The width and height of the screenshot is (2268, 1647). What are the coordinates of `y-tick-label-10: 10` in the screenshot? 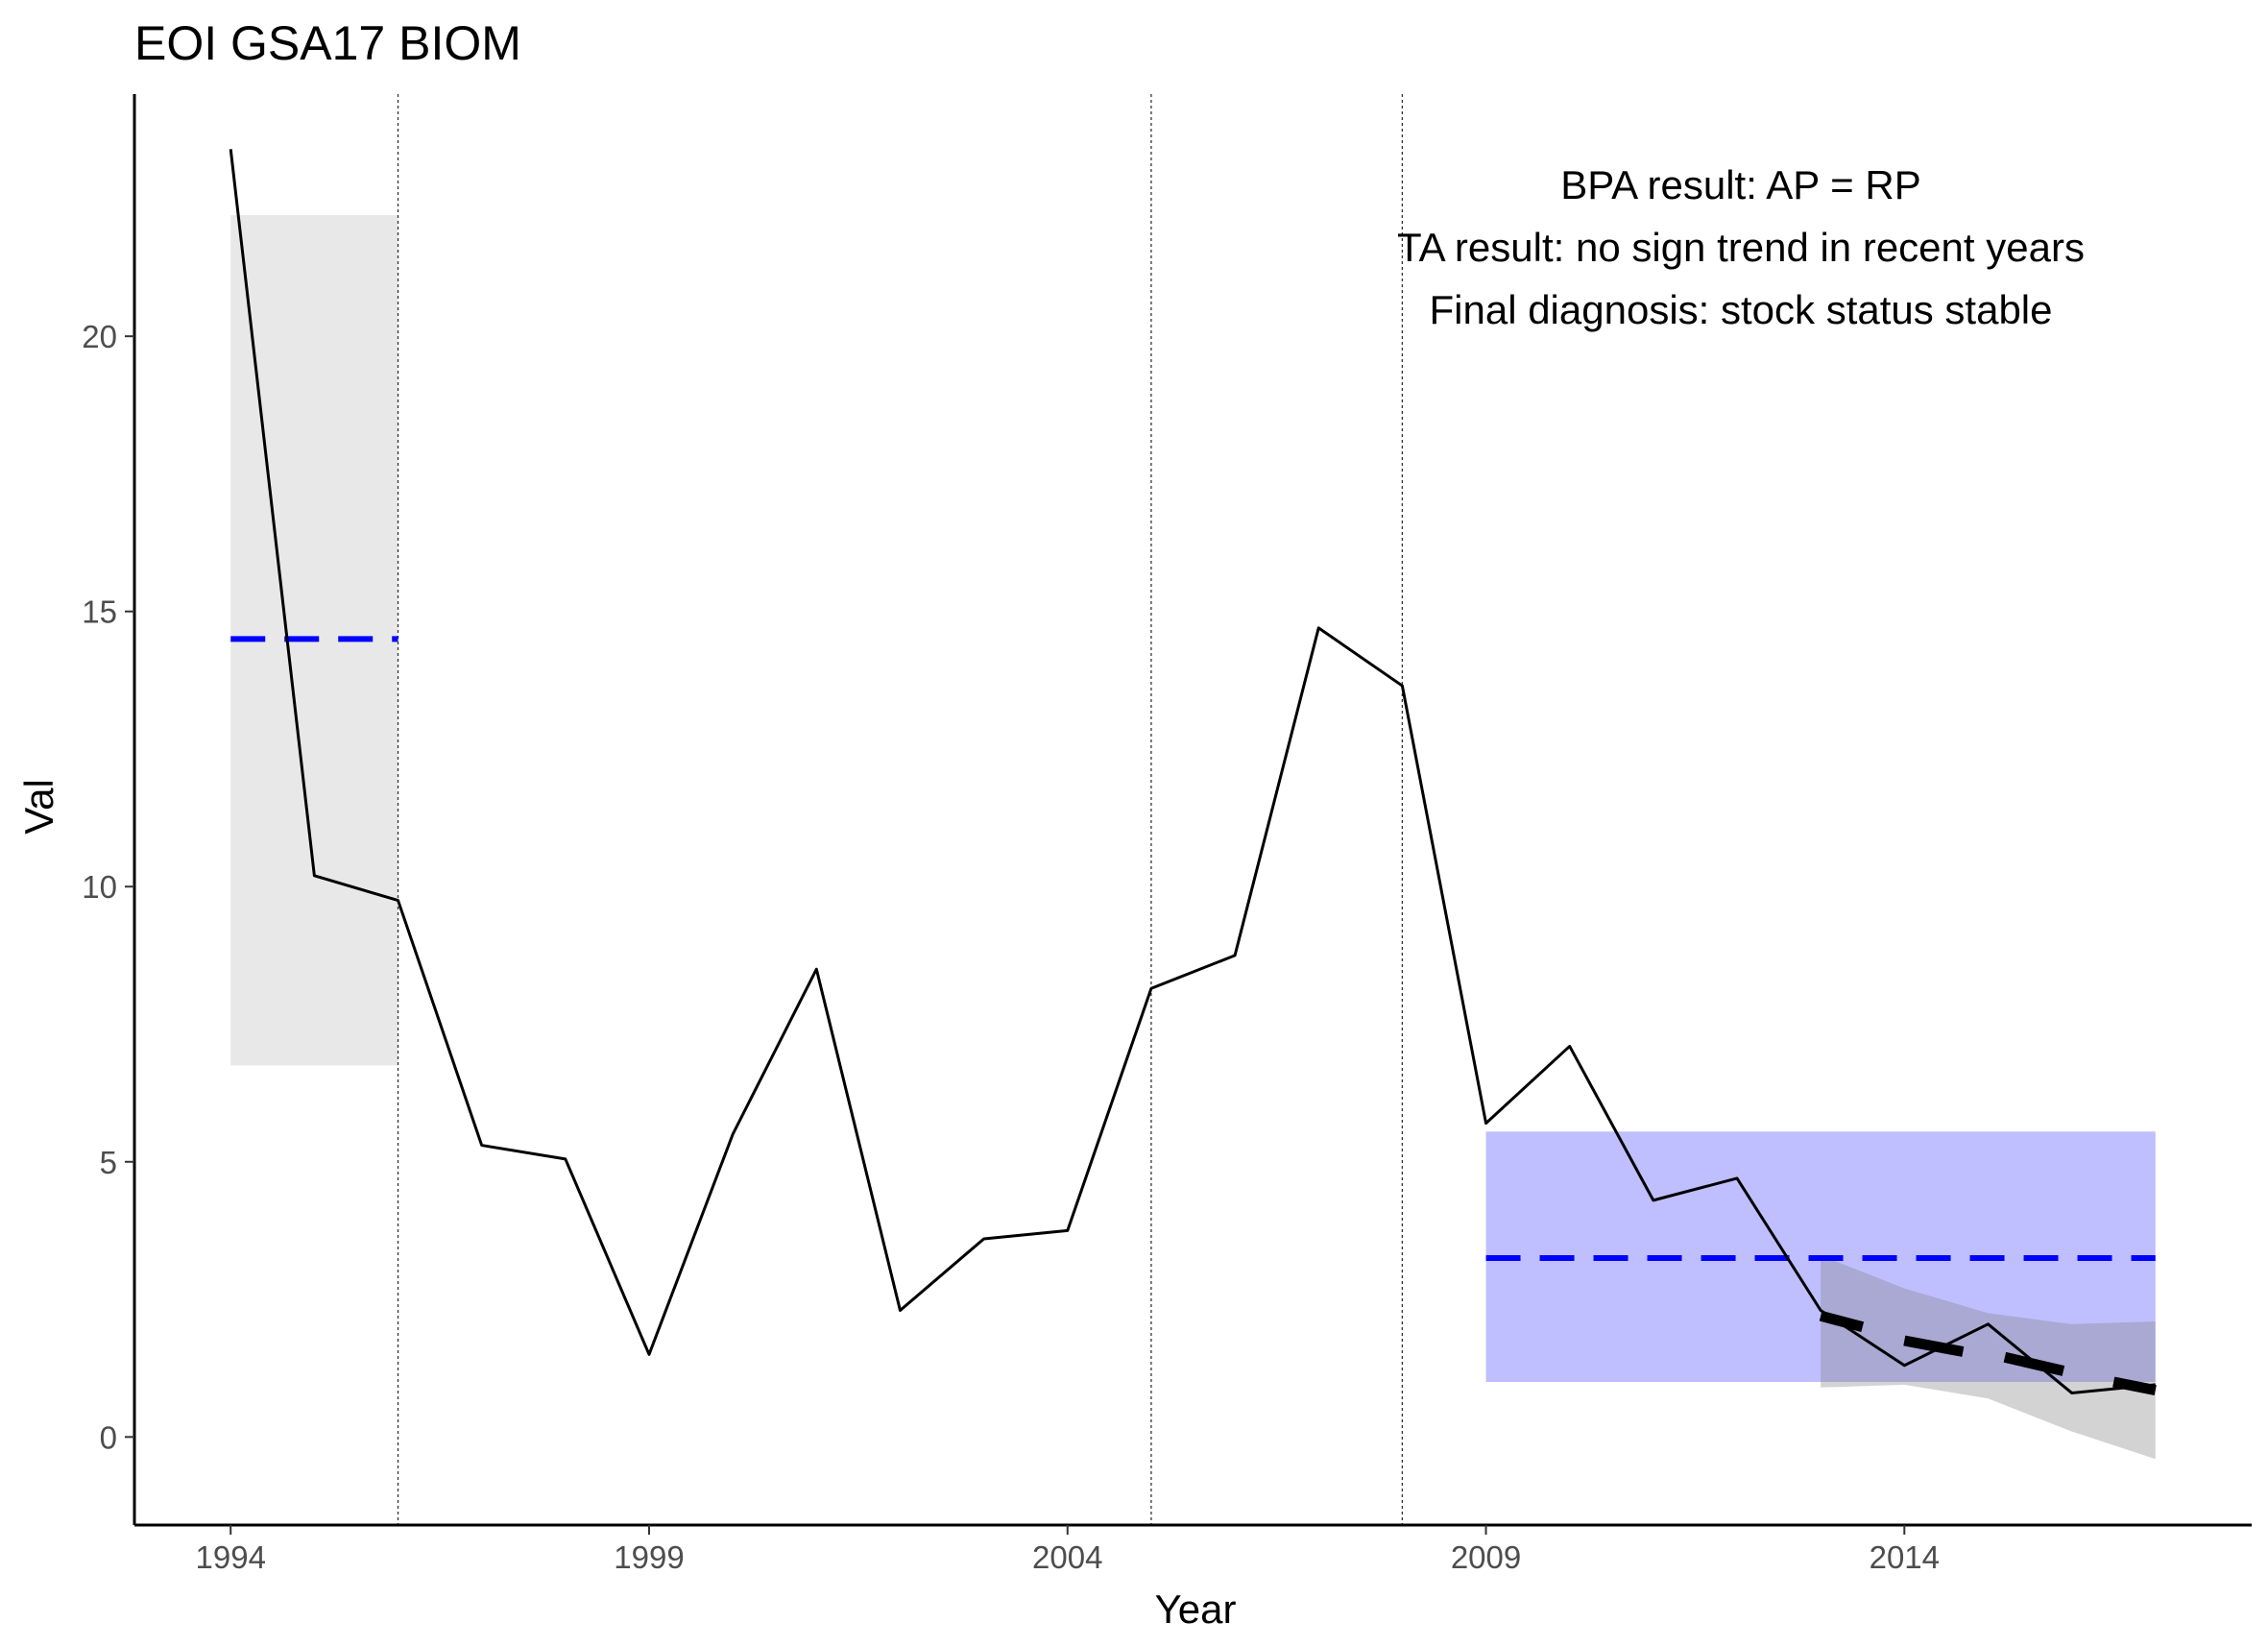 It's located at (99, 887).